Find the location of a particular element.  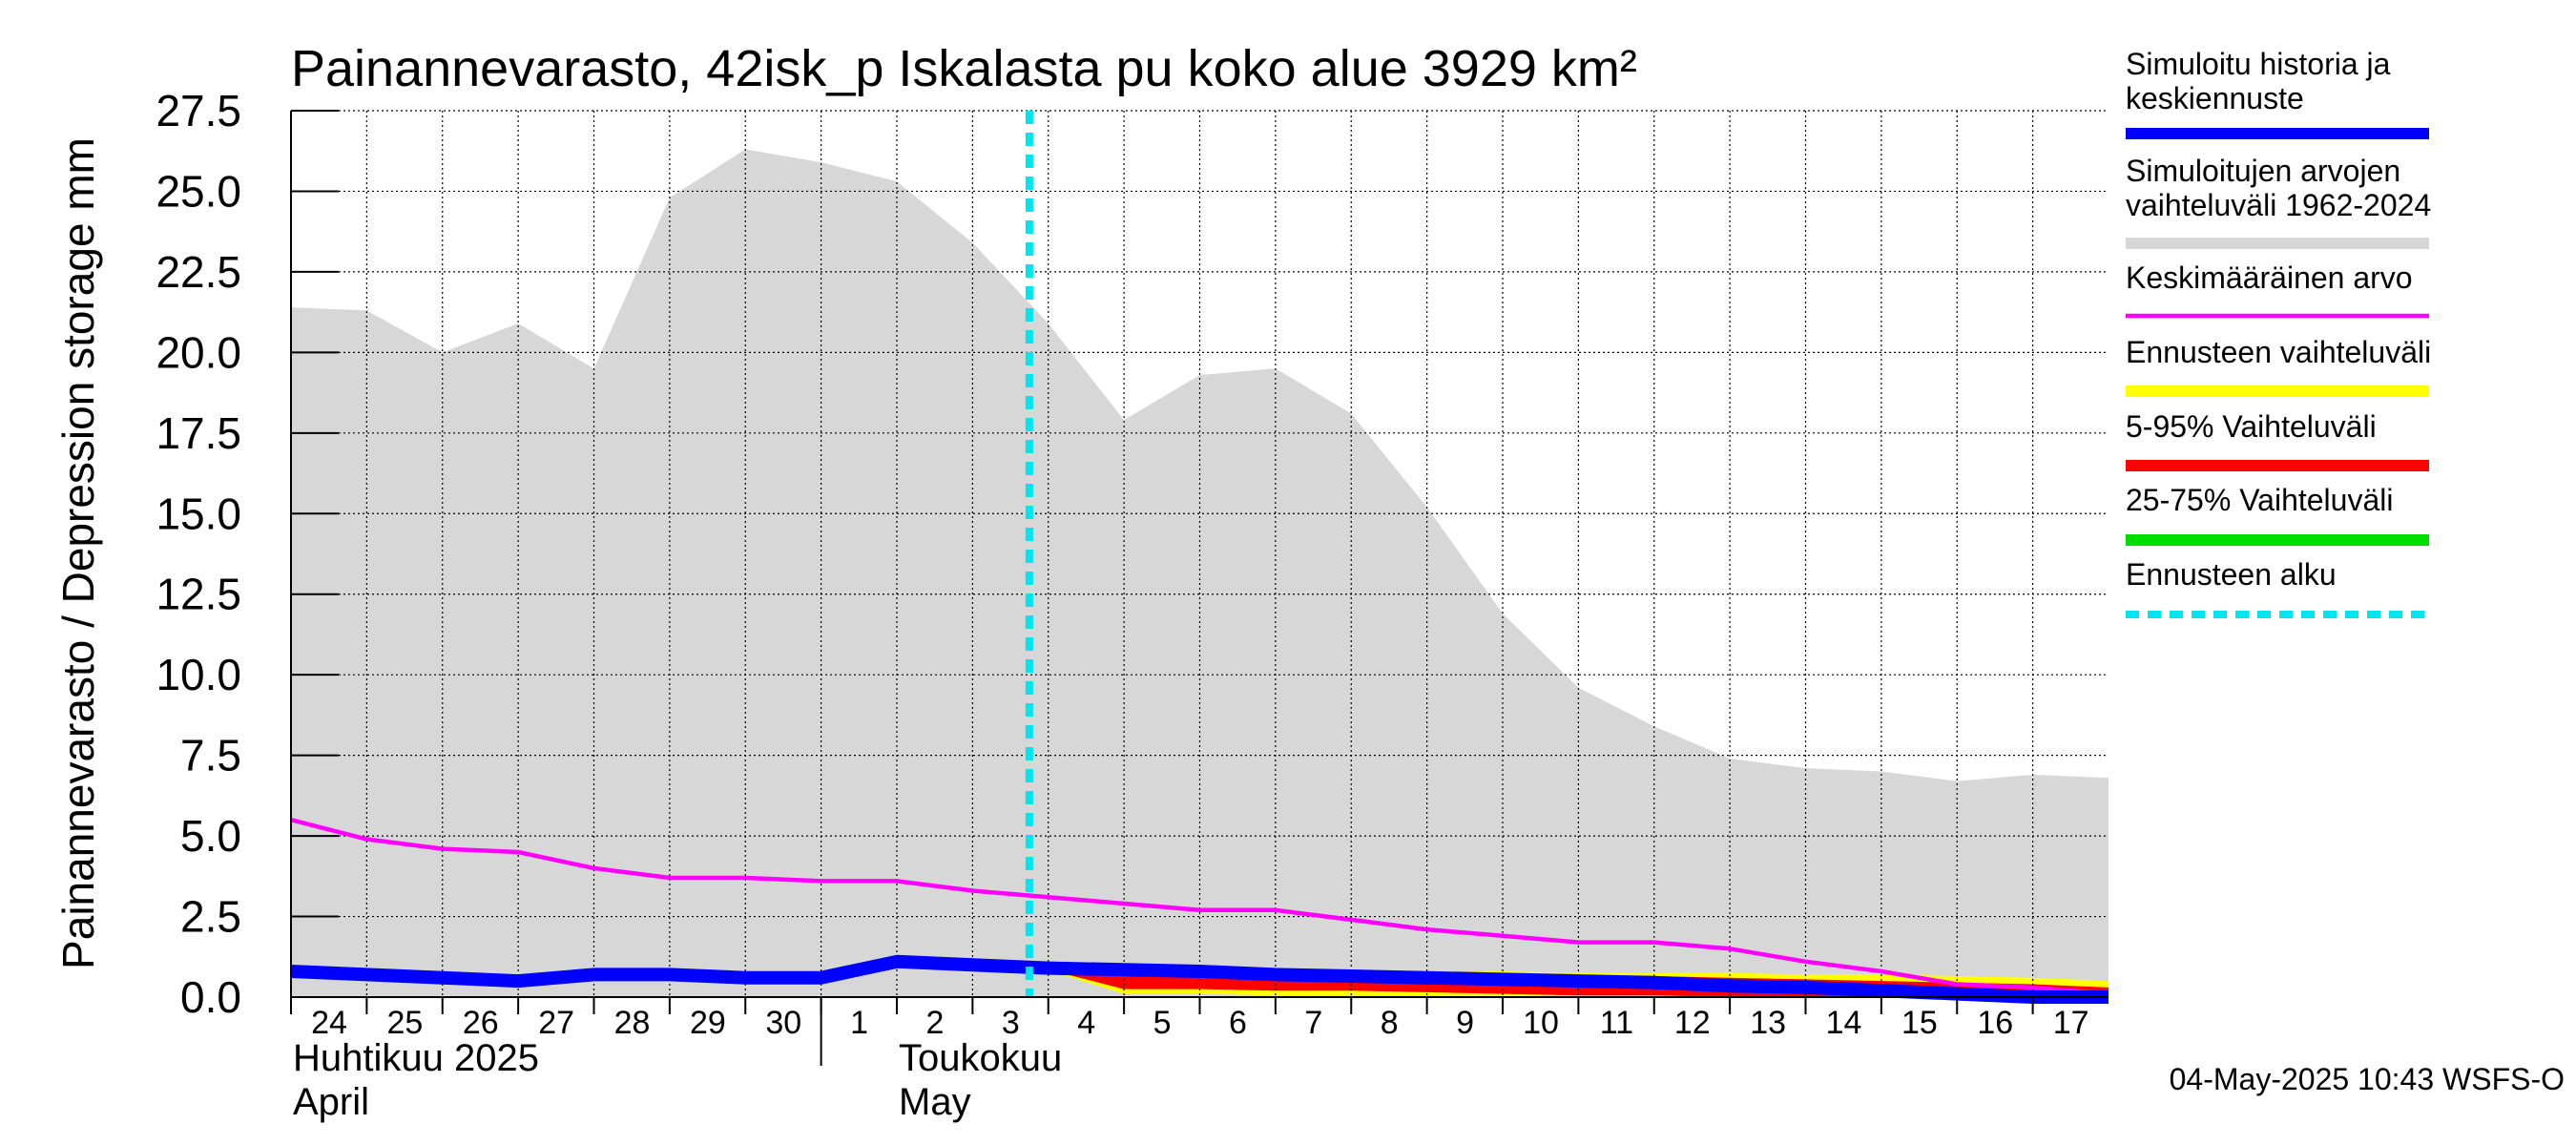

legend-label: Ennusteen vaihteluväli is located at coordinates (2278, 352).